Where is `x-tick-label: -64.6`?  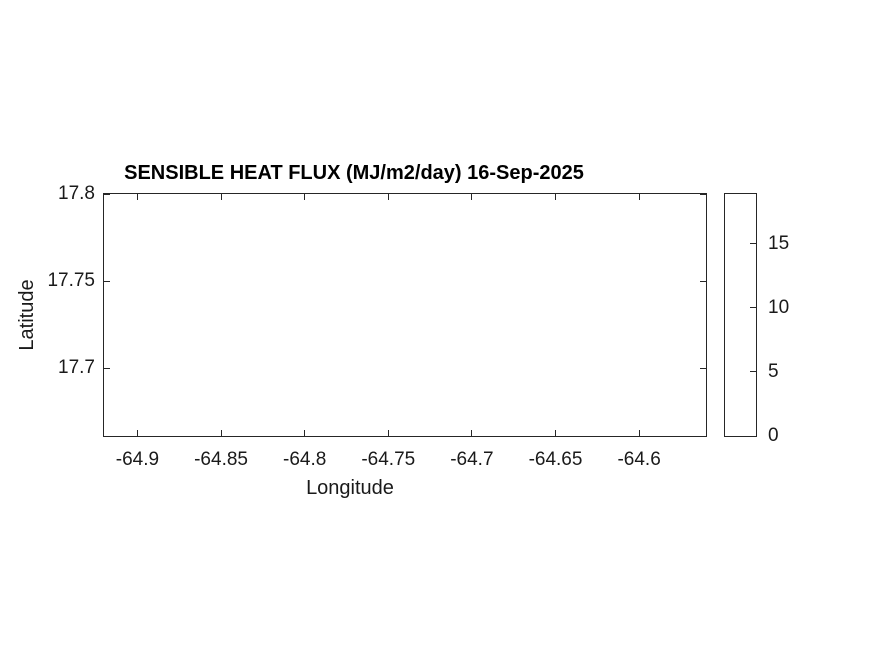
x-tick-label: -64.6 is located at coordinates (639, 459).